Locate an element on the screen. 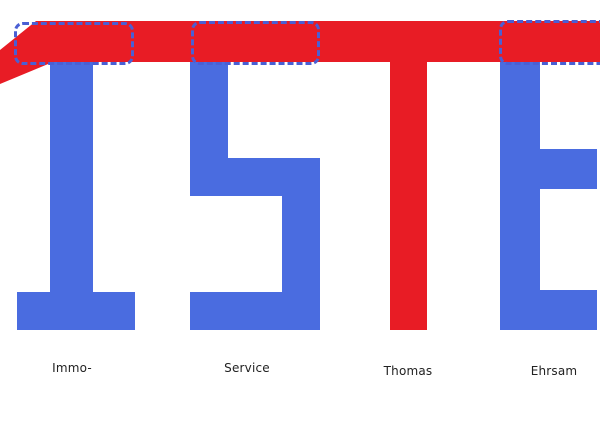 This screenshot has width=600, height=435. letter-i-stem is located at coordinates (71, 177).